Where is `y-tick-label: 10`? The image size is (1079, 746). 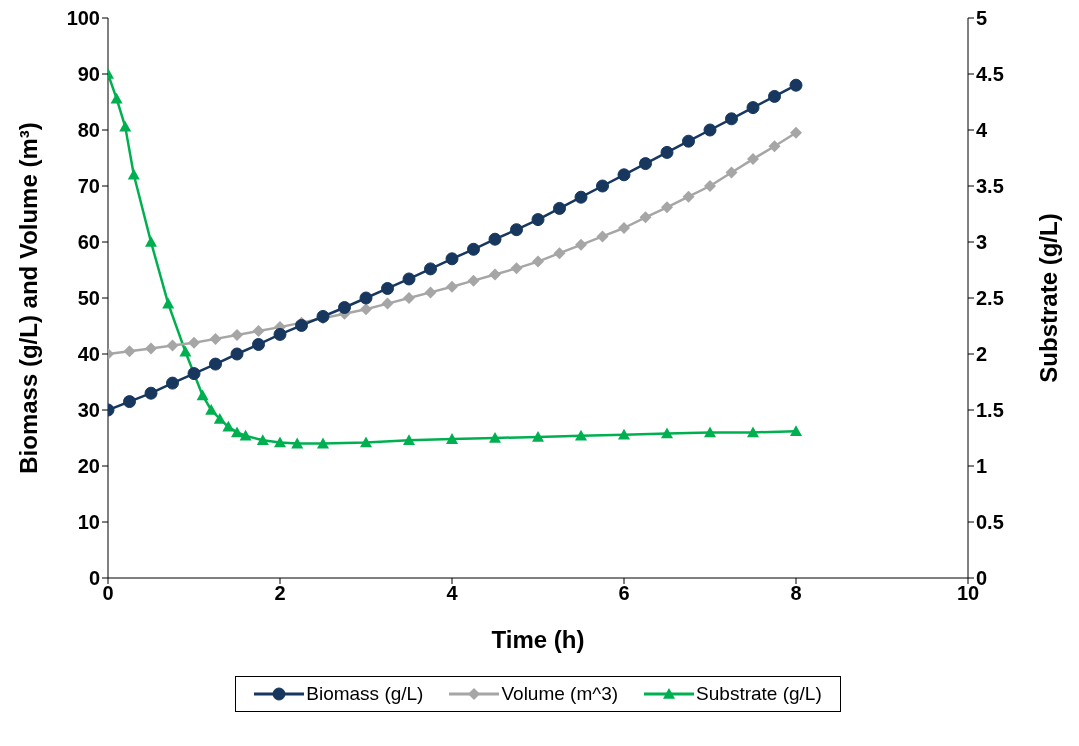
y-tick-label: 10 is located at coordinates (88, 522).